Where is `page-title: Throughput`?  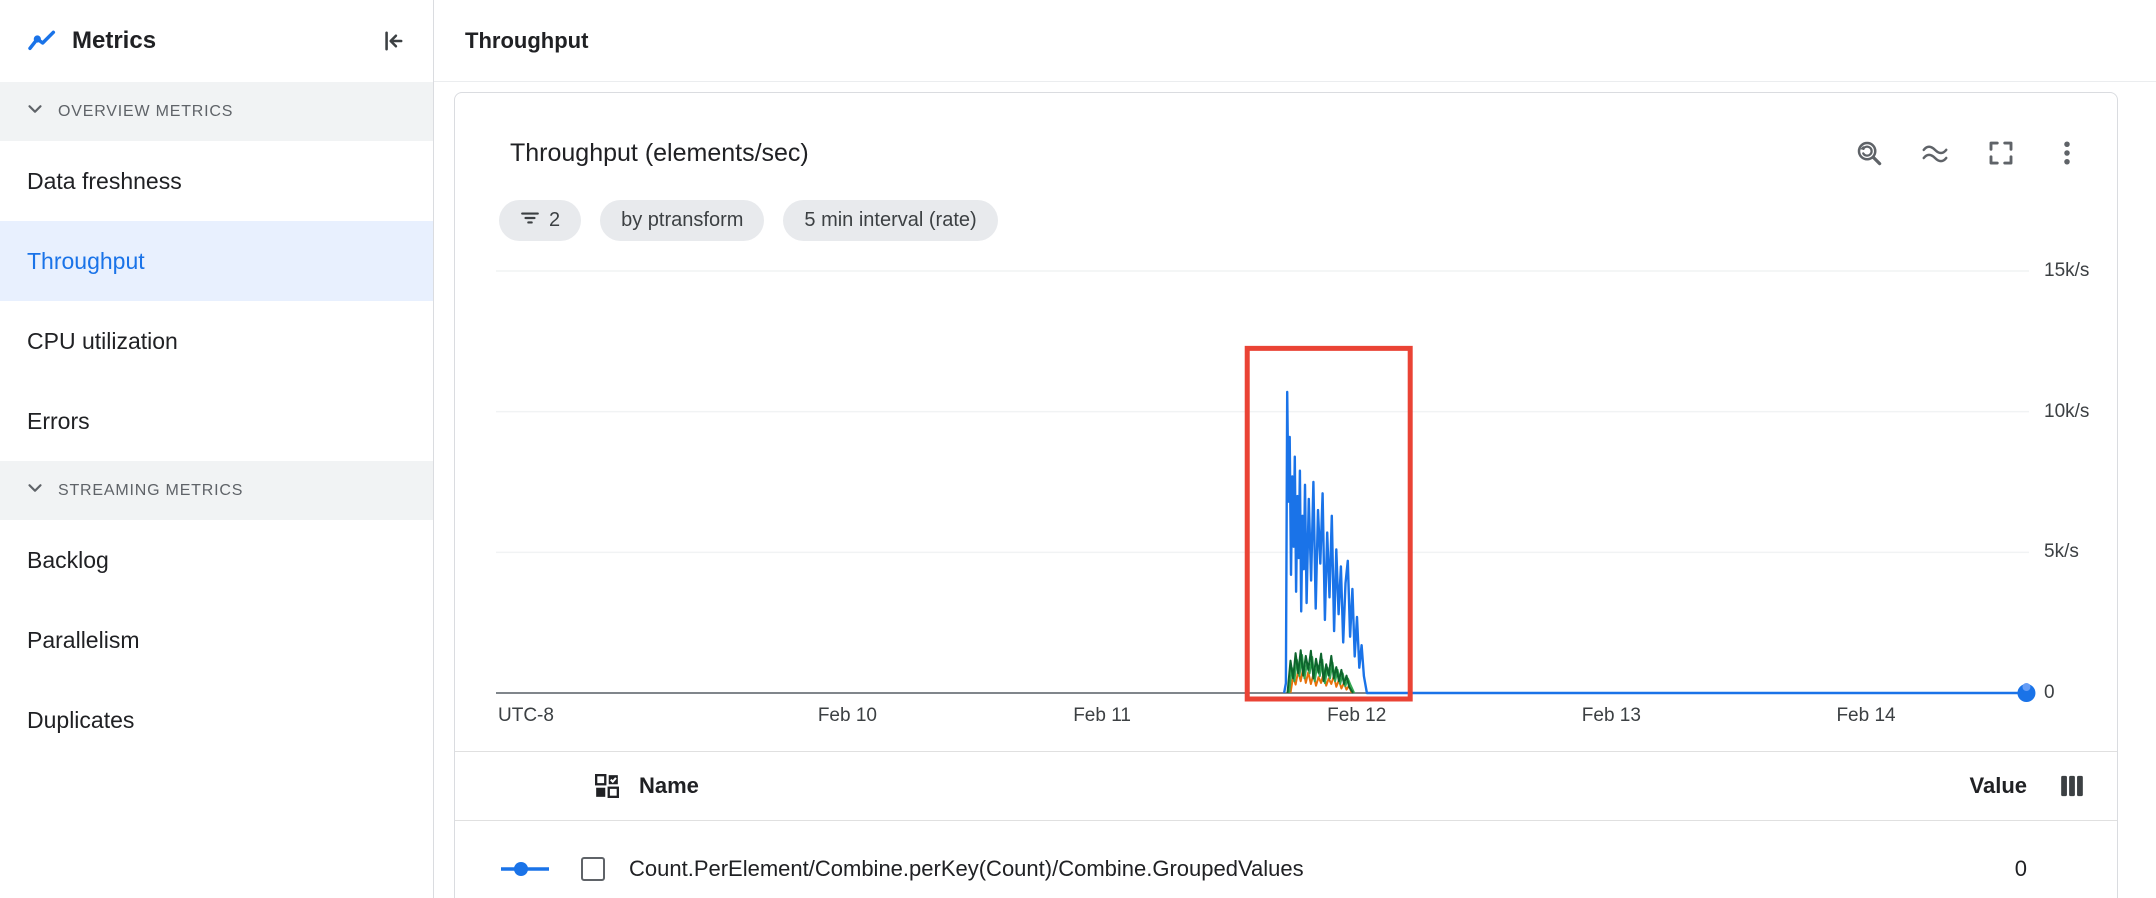 page-title: Throughput is located at coordinates (527, 40).